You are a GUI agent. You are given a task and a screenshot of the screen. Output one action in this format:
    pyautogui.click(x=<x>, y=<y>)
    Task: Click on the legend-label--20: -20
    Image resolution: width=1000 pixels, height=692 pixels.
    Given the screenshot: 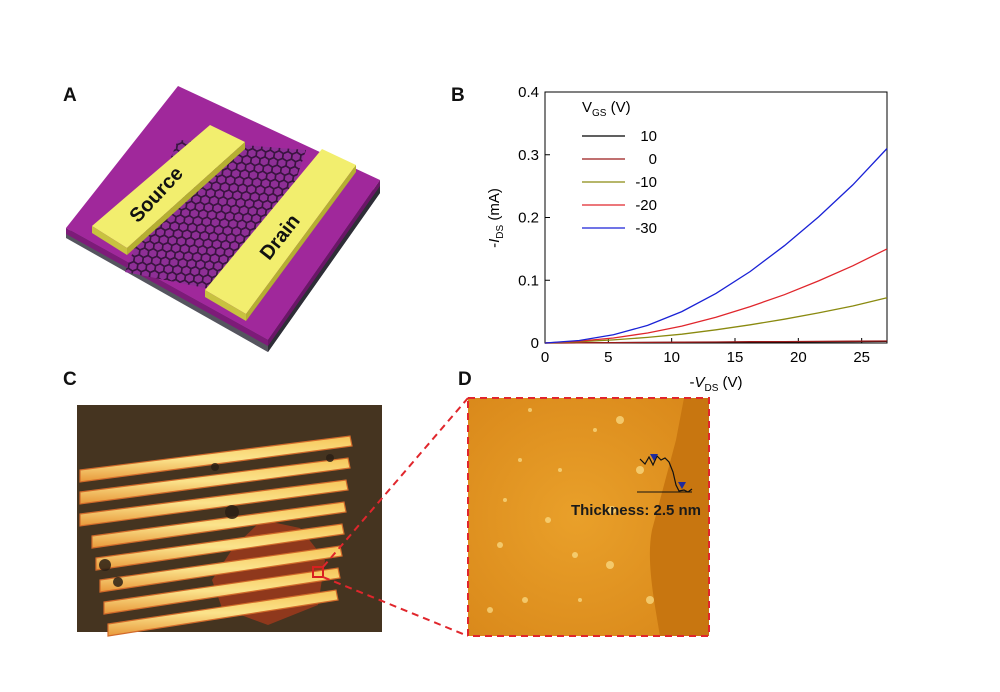 What is the action you would take?
    pyautogui.click(x=646, y=205)
    